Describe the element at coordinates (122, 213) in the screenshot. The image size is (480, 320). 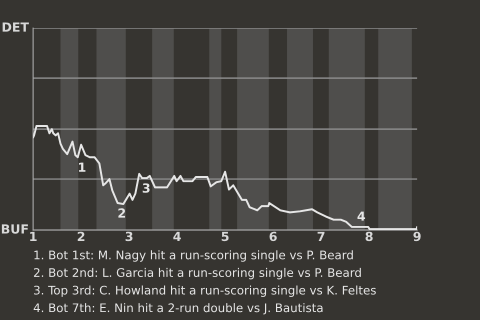
I see `annotation: 2` at that location.